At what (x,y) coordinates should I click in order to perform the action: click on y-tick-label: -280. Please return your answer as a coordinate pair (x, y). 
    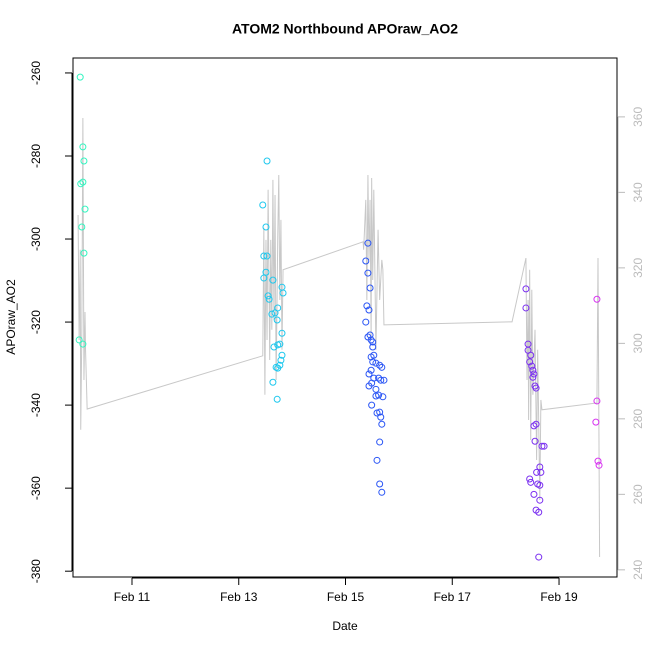
    Looking at the image, I should click on (36, 156).